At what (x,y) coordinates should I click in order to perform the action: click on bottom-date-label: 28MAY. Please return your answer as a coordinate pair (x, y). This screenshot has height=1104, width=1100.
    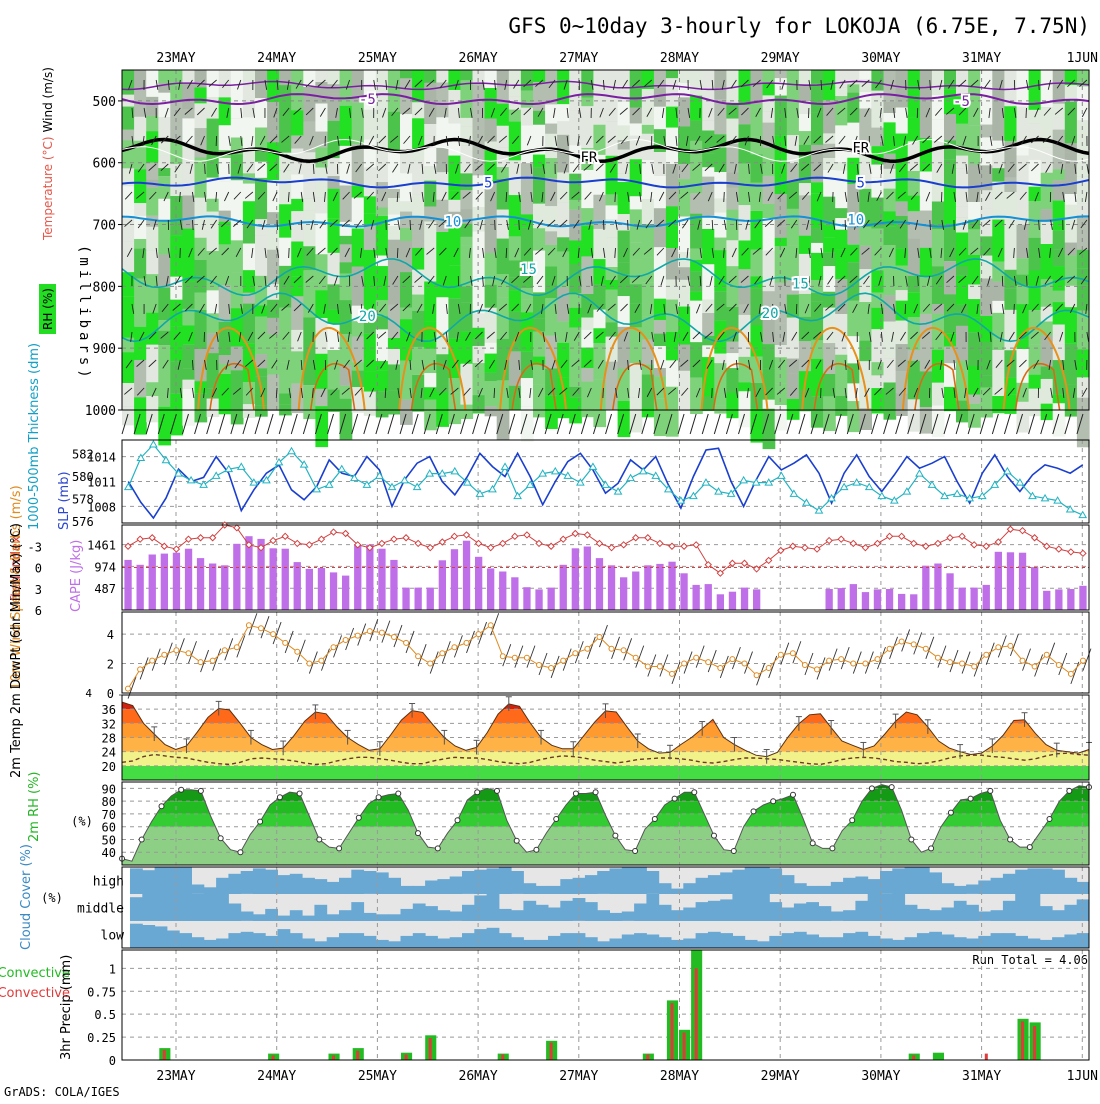
    Looking at the image, I should click on (679, 1076).